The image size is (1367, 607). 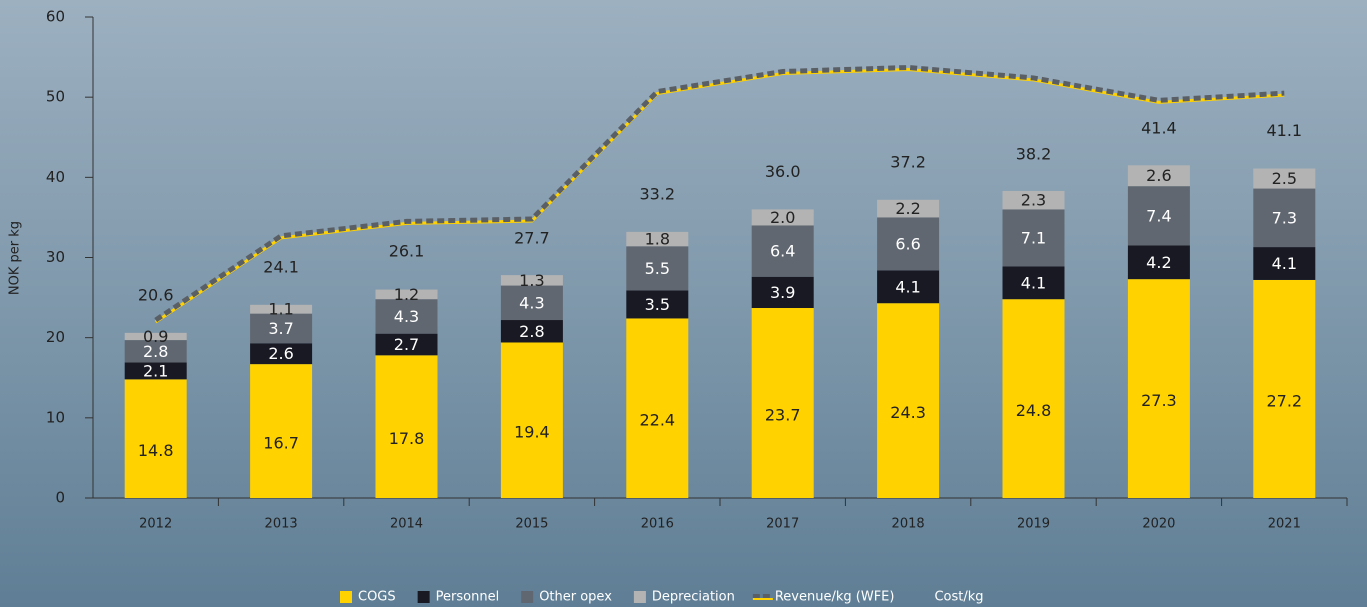 What do you see at coordinates (657, 304) in the screenshot?
I see `bar-label: 3.5` at bounding box center [657, 304].